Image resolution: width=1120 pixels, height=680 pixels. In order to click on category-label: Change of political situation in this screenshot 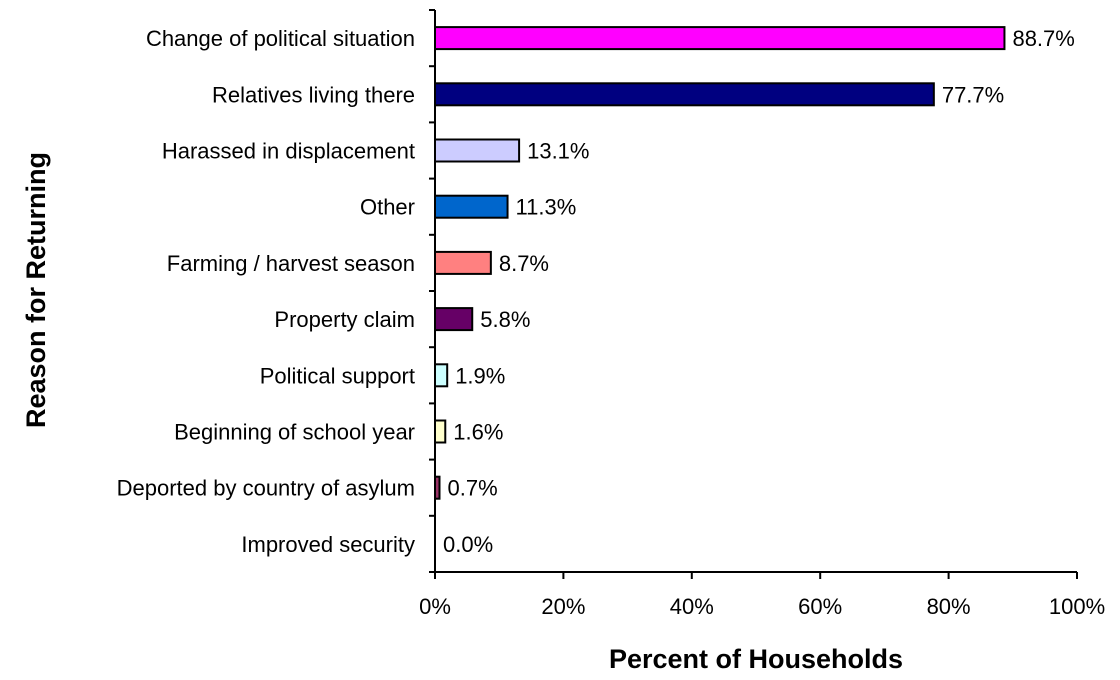, I will do `click(280, 38)`.